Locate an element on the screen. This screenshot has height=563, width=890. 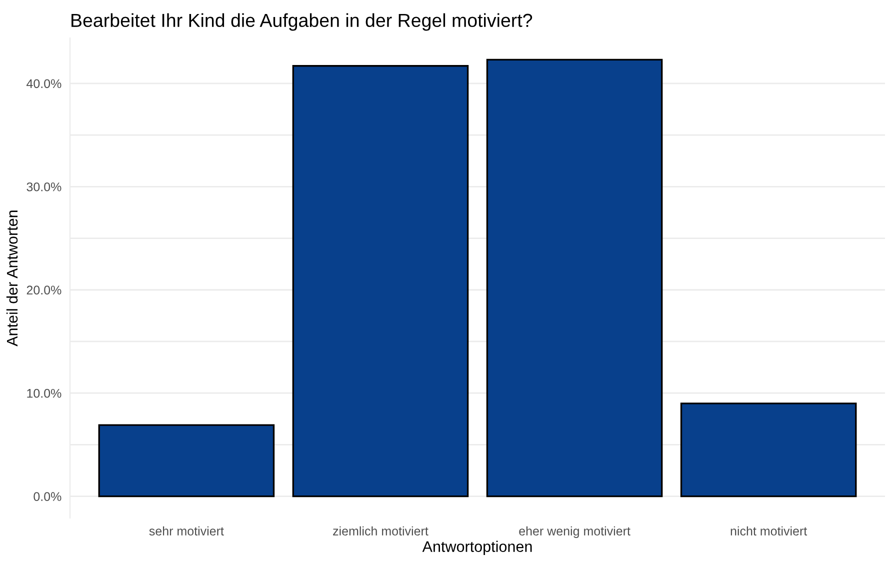
y-tick-label: 10.0% is located at coordinates (44, 393).